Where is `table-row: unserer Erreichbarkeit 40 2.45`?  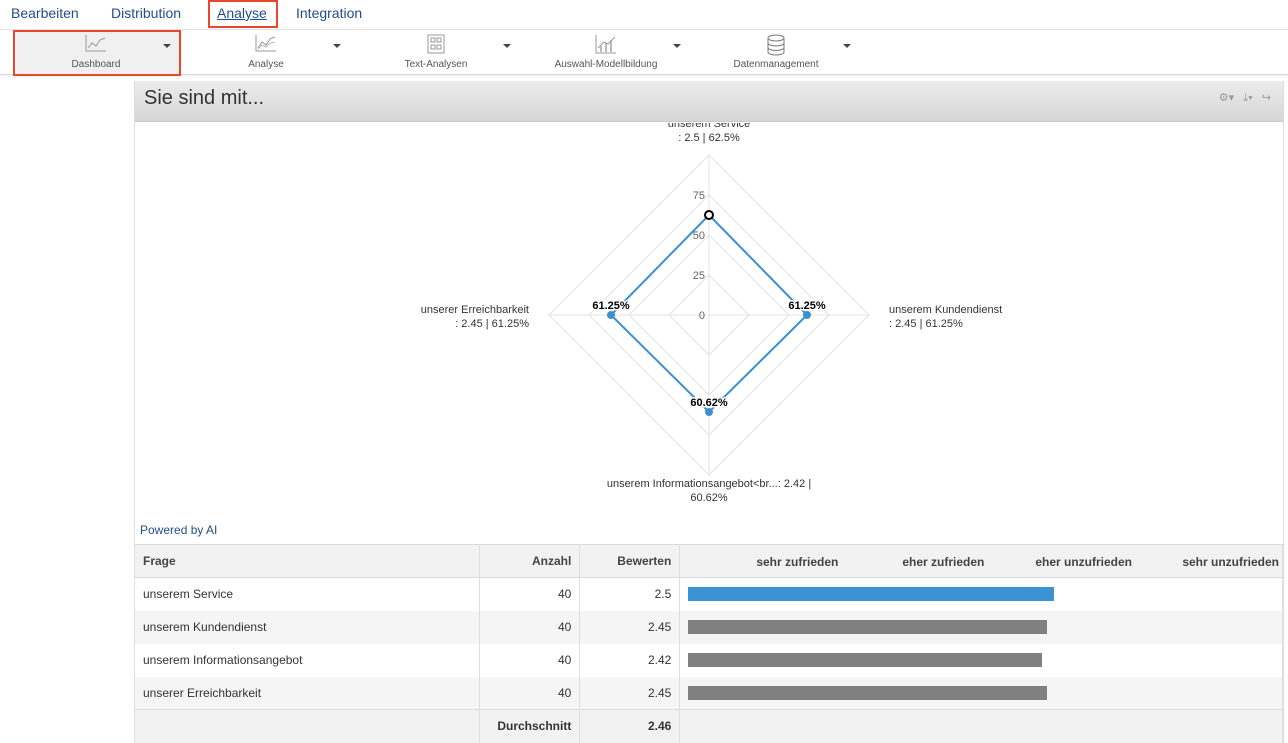
table-row: unserer Erreichbarkeit 40 2.45 is located at coordinates (709, 693).